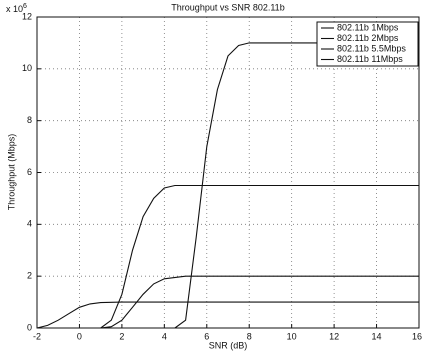  I want to click on legend-box, so click(367, 44).